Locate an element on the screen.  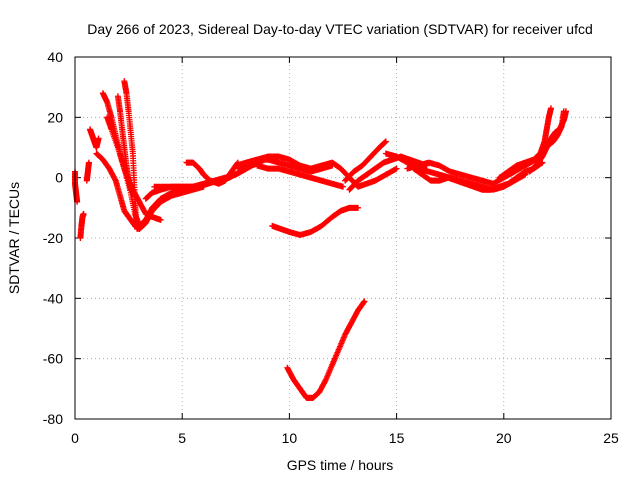
y-tick-label: 40 is located at coordinates (55, 57).